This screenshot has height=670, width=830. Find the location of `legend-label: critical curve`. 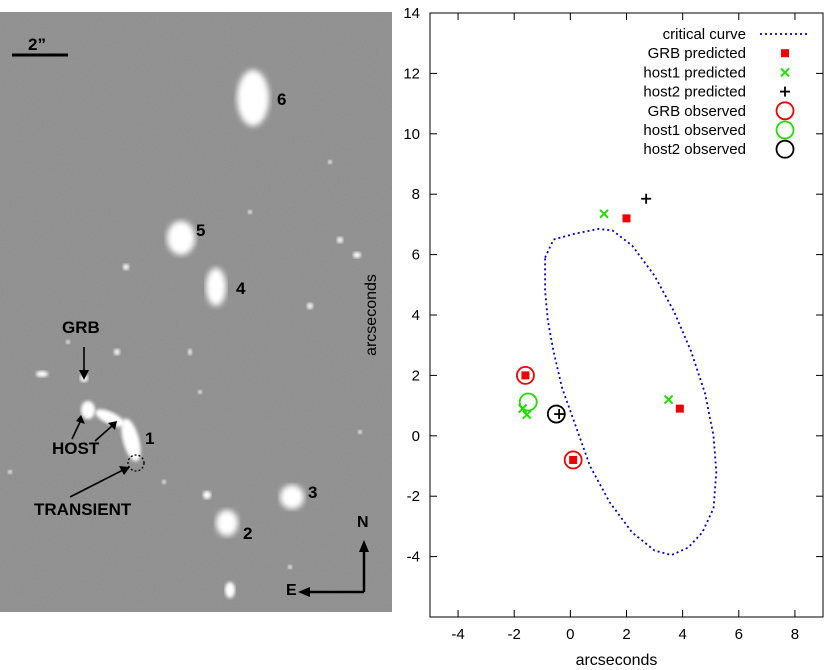

legend-label: critical curve is located at coordinates (704, 34).